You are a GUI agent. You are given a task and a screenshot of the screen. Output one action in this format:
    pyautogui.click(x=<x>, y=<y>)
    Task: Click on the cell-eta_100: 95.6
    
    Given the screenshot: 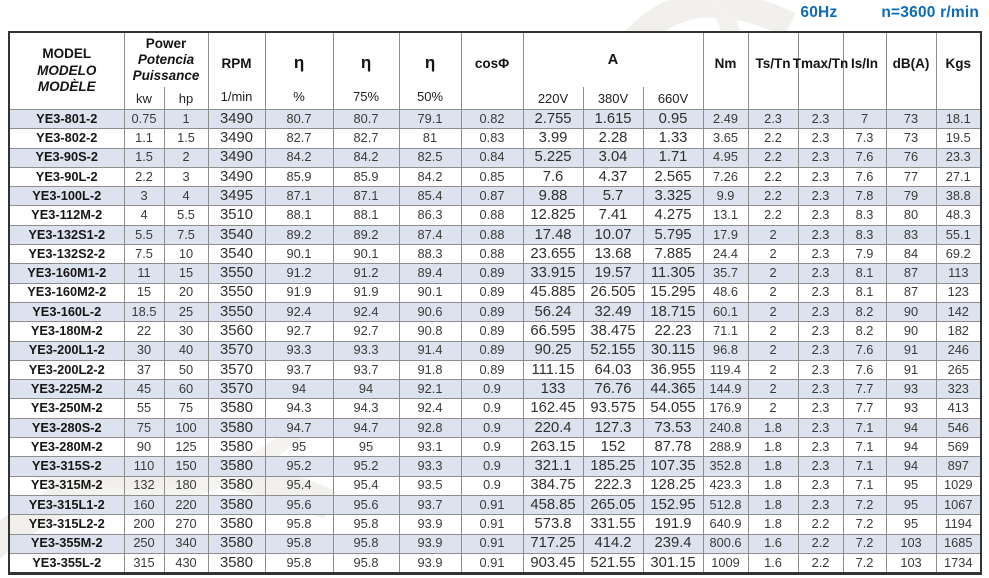 What is the action you would take?
    pyautogui.click(x=299, y=505)
    